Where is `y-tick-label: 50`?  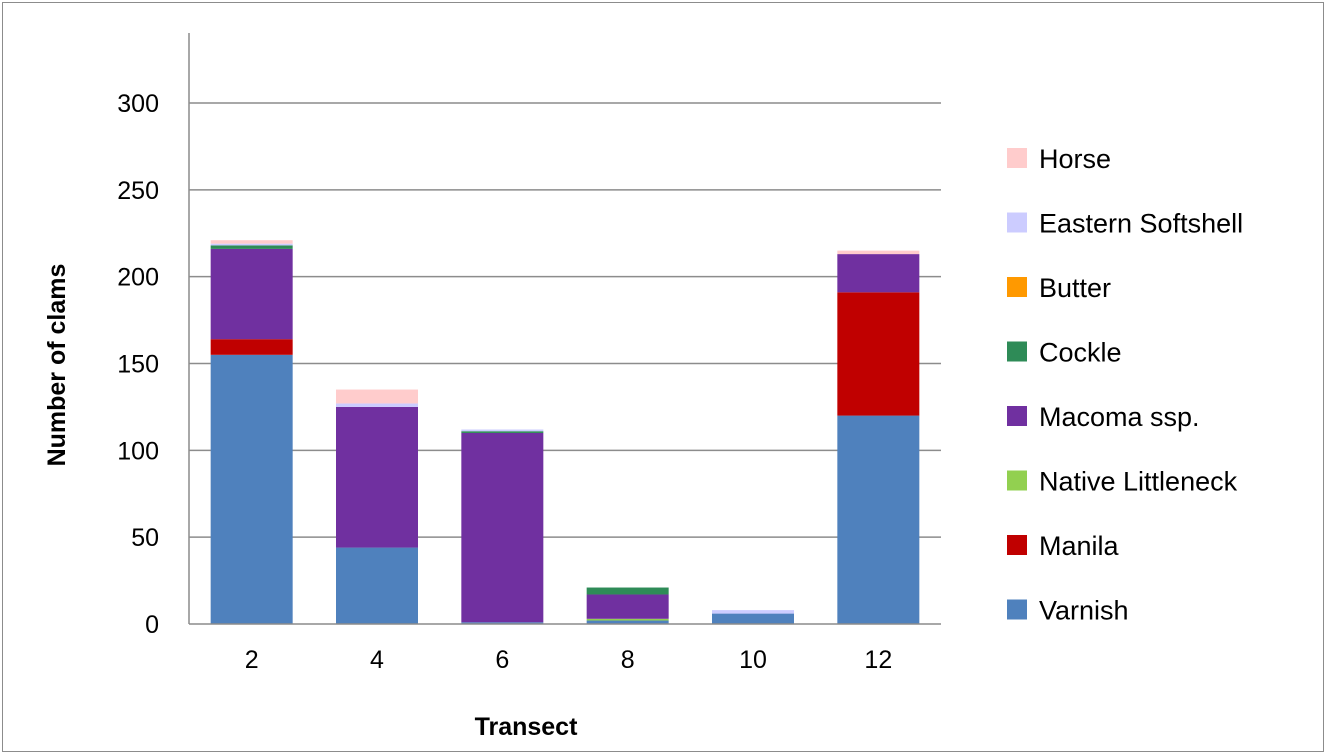 y-tick-label: 50 is located at coordinates (145, 538).